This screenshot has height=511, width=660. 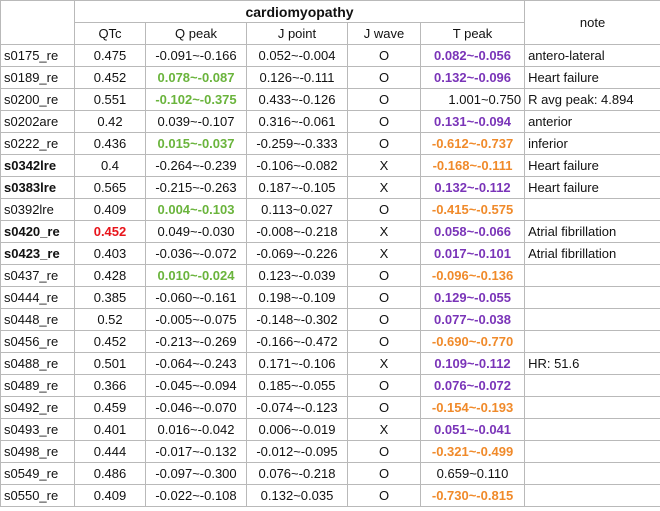 What do you see at coordinates (37, 22) in the screenshot?
I see `header-id-cell` at bounding box center [37, 22].